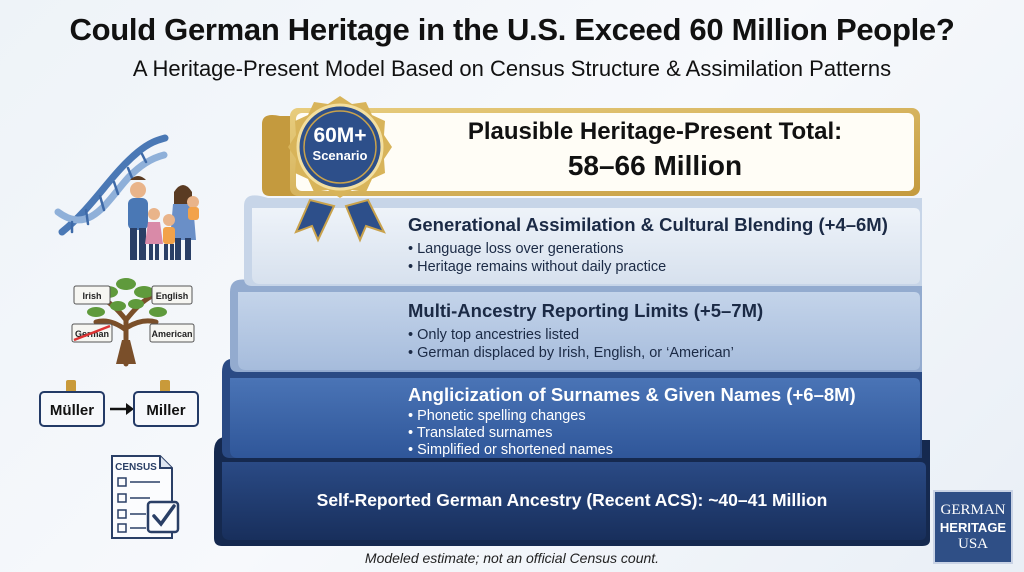 The image size is (1024, 572). I want to click on family-tree-icon: Irish English German American, so click(133, 322).